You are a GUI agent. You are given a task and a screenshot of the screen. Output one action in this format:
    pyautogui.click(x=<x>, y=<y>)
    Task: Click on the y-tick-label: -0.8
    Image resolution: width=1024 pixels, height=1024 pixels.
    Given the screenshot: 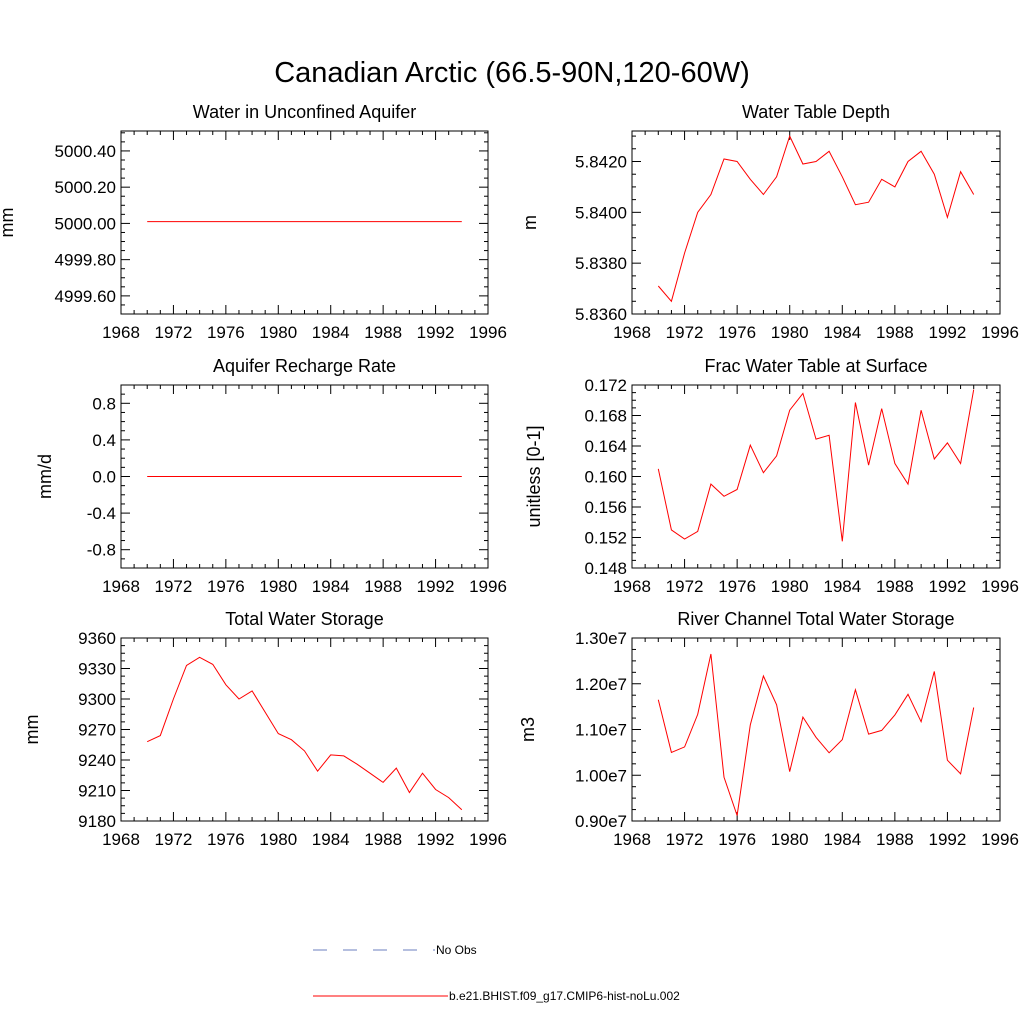 What is the action you would take?
    pyautogui.click(x=101, y=550)
    